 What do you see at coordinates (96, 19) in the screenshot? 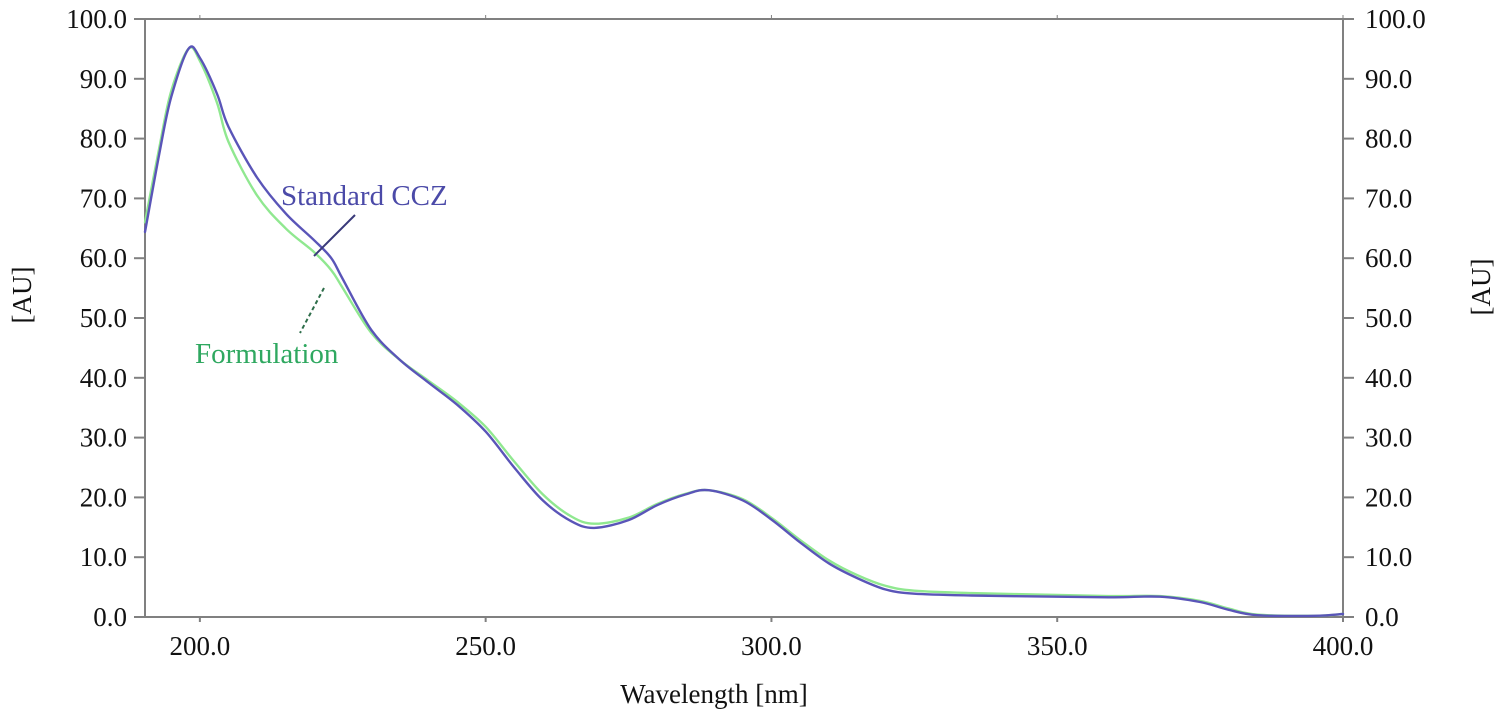
I see `y-tick-label-left: 100.0` at bounding box center [96, 19].